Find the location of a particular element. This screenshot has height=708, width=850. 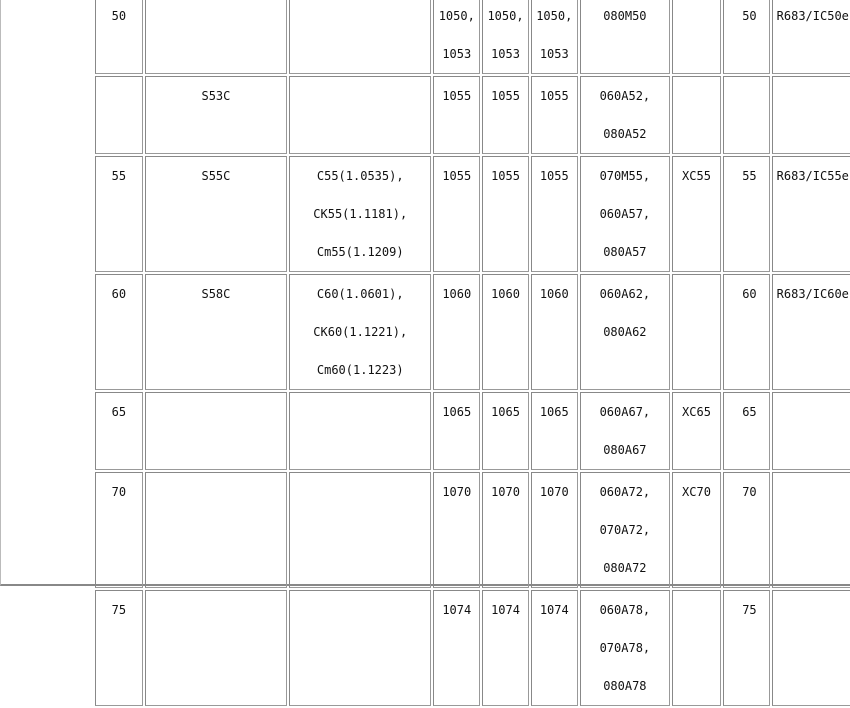

cell-text: 060A67, 080A67 is located at coordinates (625, 431).